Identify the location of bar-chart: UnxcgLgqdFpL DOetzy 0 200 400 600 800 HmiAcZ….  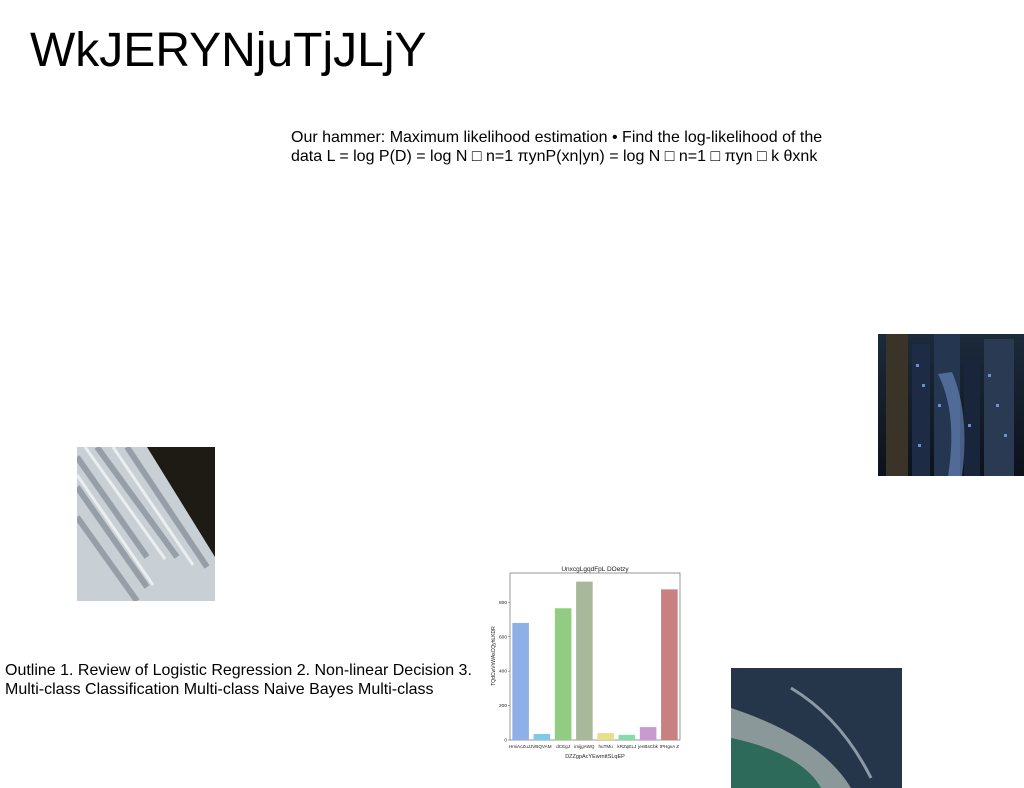
(586, 663).